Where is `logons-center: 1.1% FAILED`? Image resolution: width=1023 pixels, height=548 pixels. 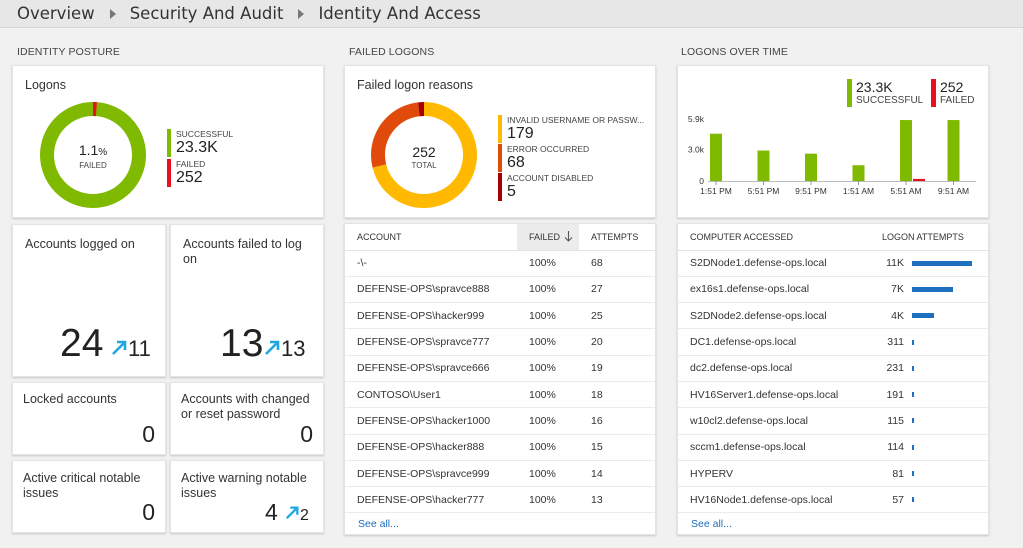
logons-center: 1.1% FAILED is located at coordinates (93, 156).